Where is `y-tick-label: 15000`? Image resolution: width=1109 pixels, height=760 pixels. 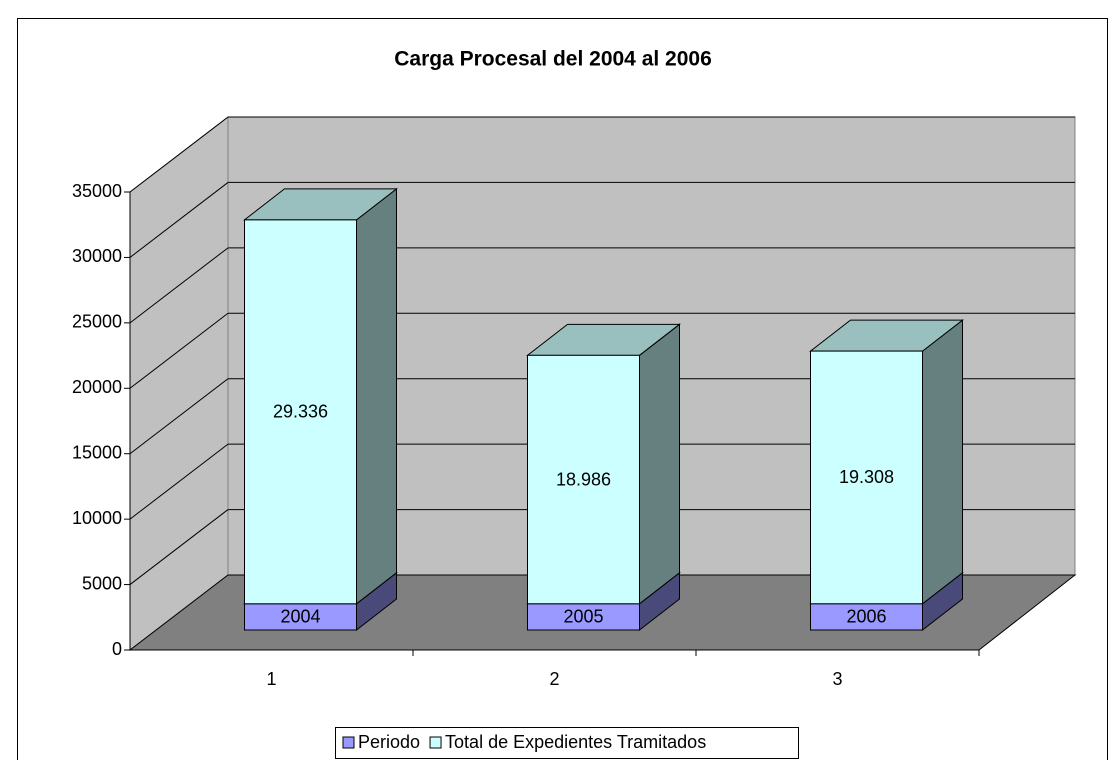
y-tick-label: 15000 is located at coordinates (97, 452).